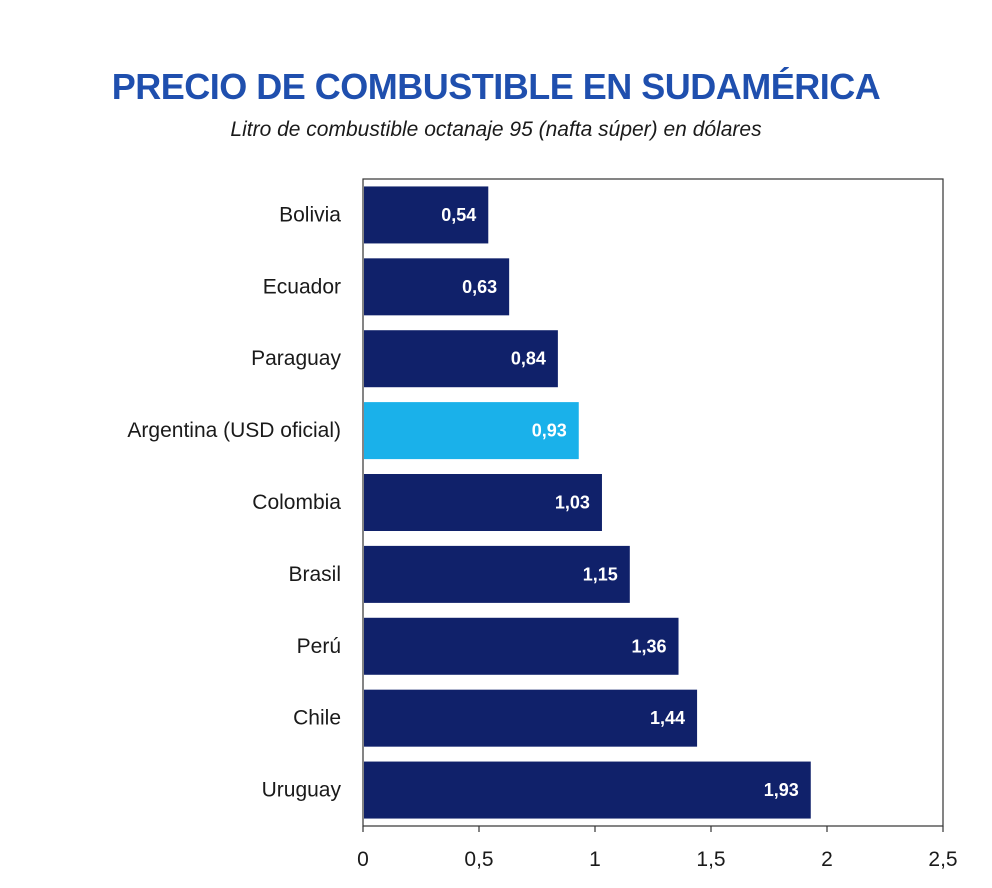 Image resolution: width=992 pixels, height=888 pixels. Describe the element at coordinates (296, 358) in the screenshot. I see `category-label: Paraguay` at that location.